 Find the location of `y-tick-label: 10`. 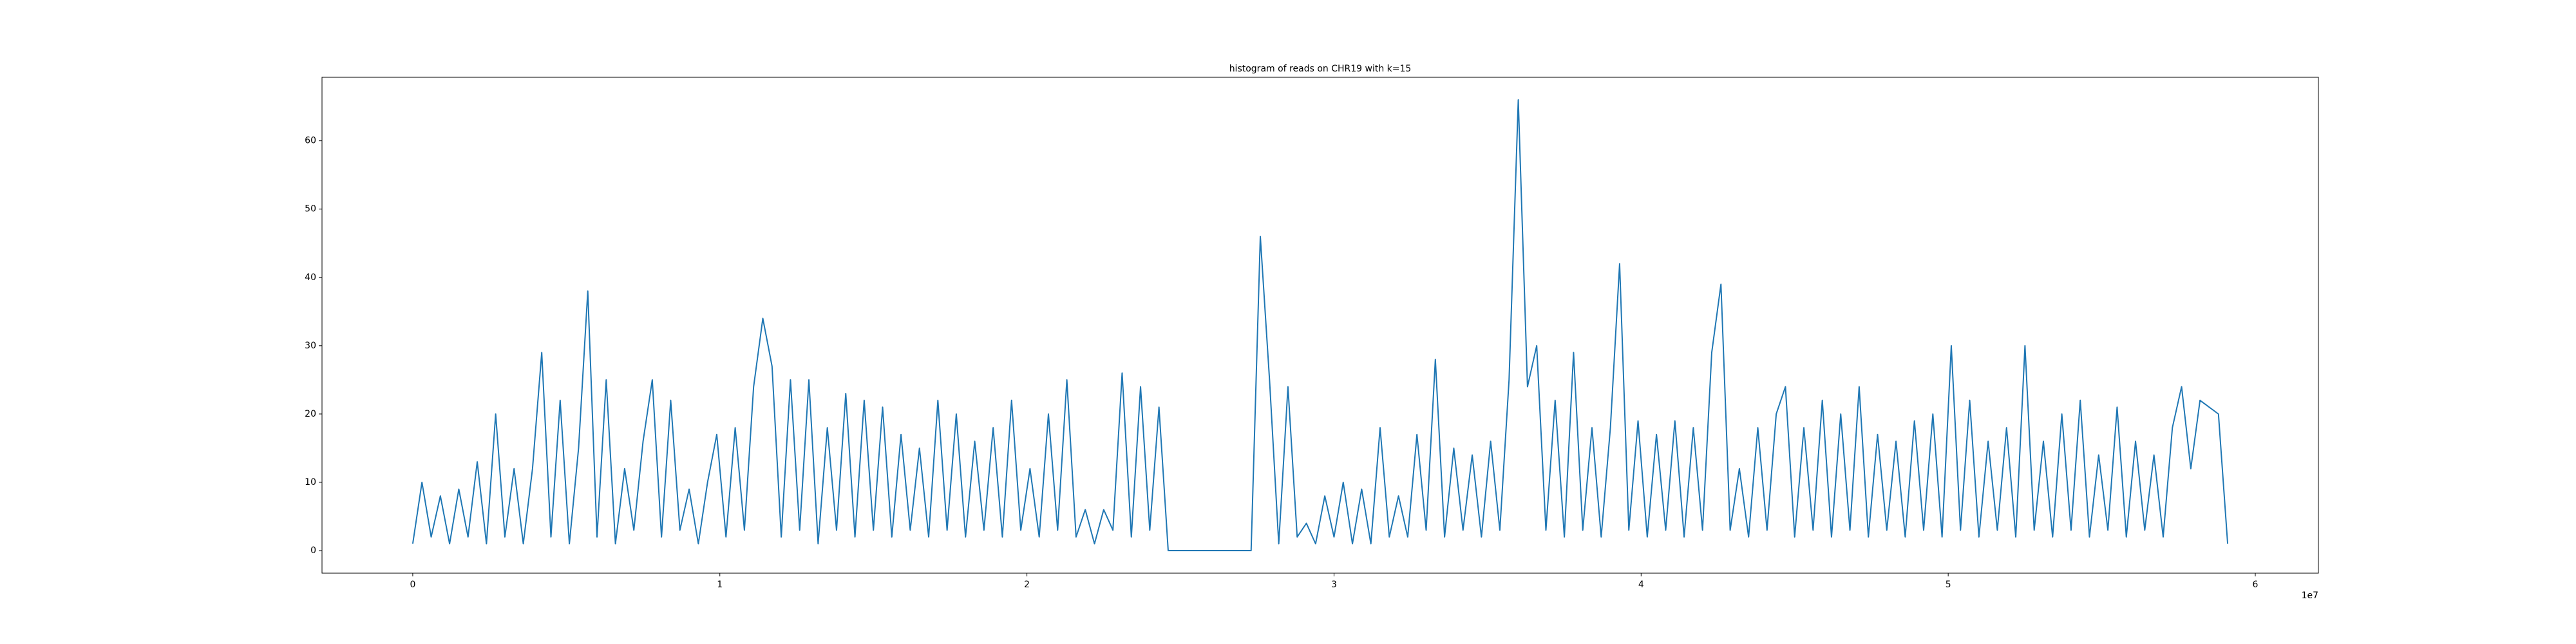

y-tick-label: 10 is located at coordinates (310, 482).